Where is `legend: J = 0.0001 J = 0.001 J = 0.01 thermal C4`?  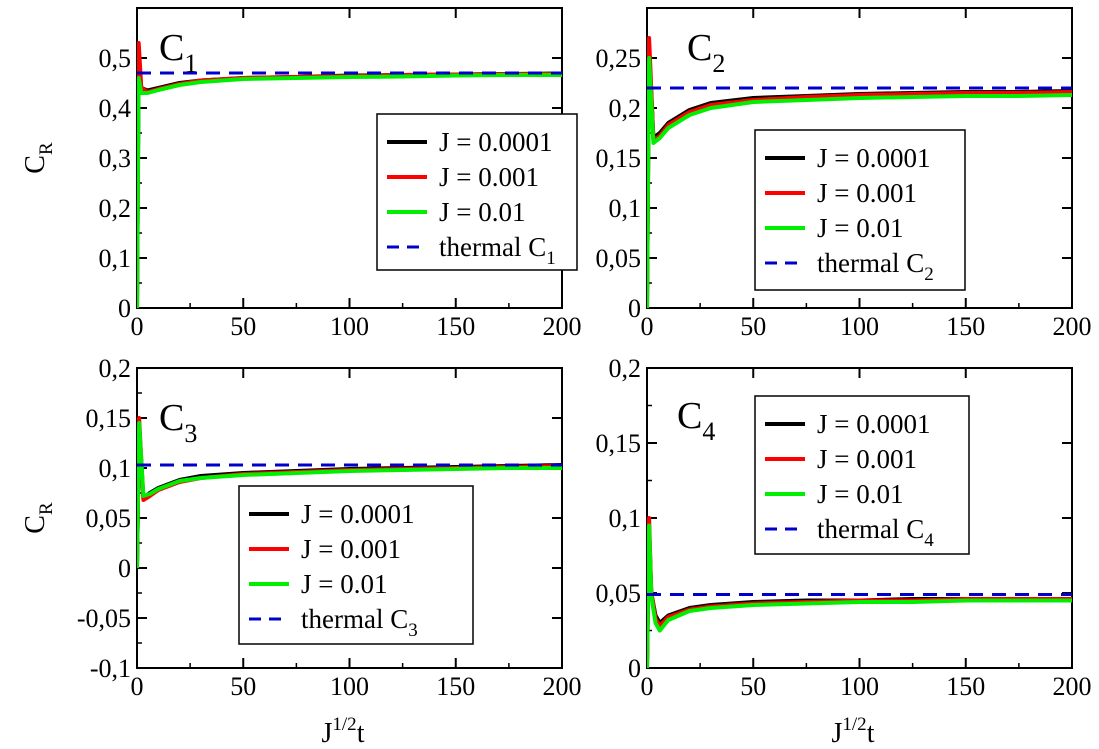
legend: J = 0.0001 J = 0.001 J = 0.01 thermal C4 is located at coordinates (862, 475).